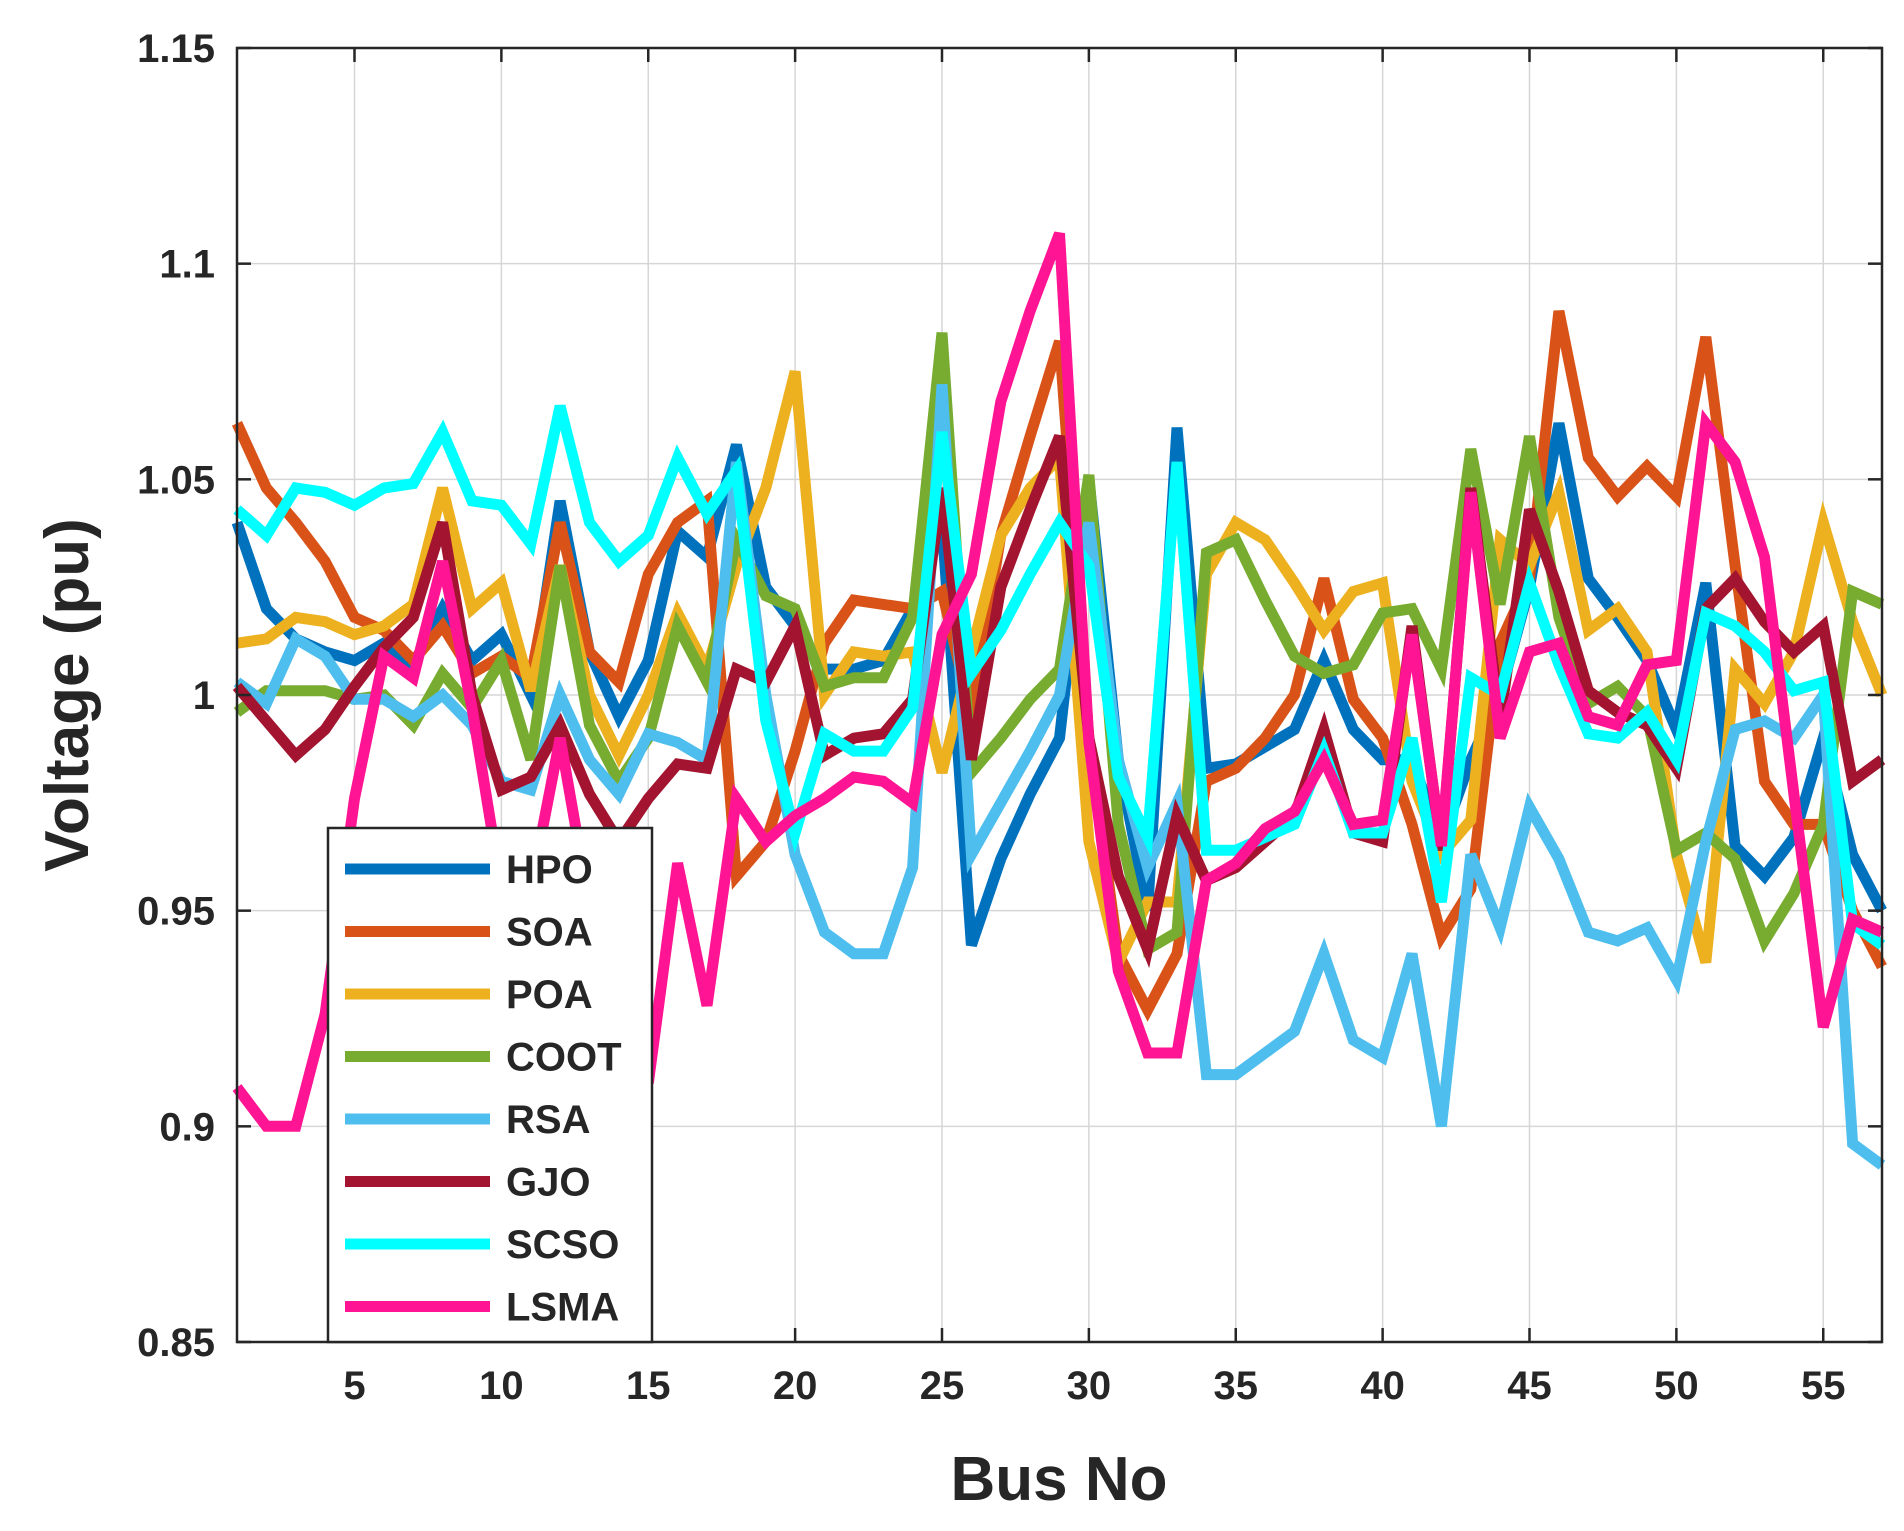  What do you see at coordinates (1236, 1386) in the screenshot?
I see `x-tick-label: 35` at bounding box center [1236, 1386].